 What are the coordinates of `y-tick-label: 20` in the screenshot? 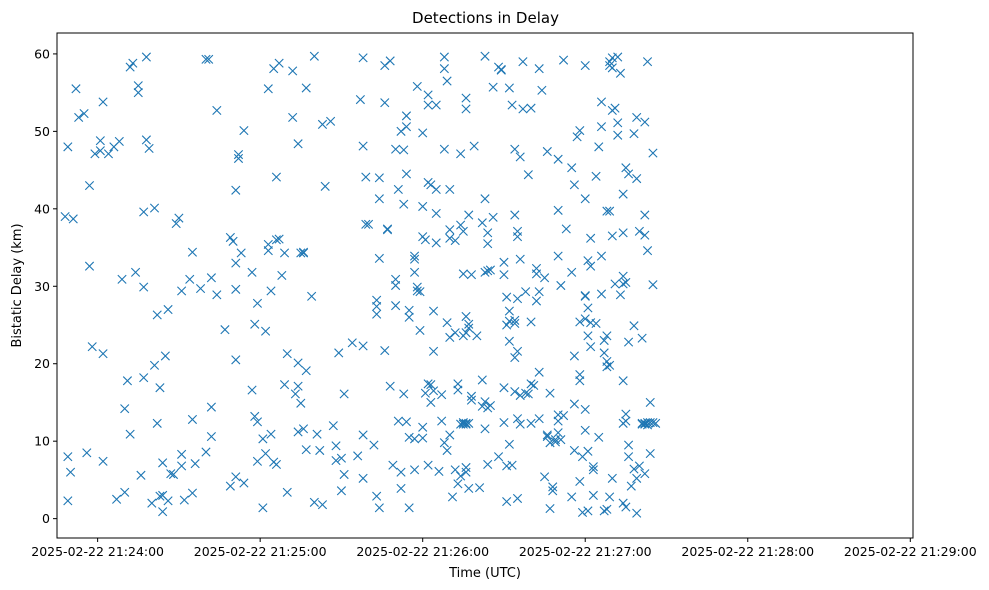 It's located at (42, 363).